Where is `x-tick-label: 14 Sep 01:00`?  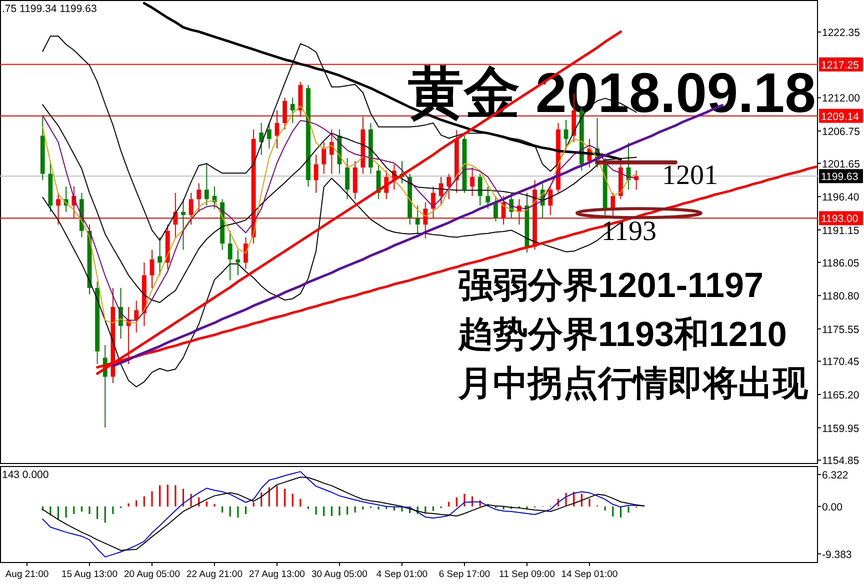
x-tick-label: 14 Sep 01:00 is located at coordinates (589, 574).